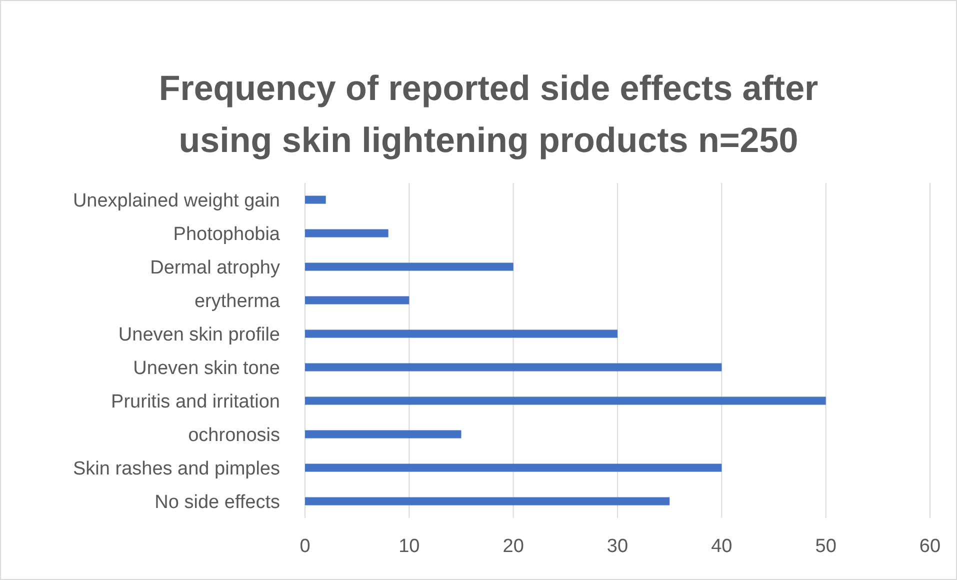 Image resolution: width=957 pixels, height=580 pixels. I want to click on x-tick-label: 20, so click(513, 546).